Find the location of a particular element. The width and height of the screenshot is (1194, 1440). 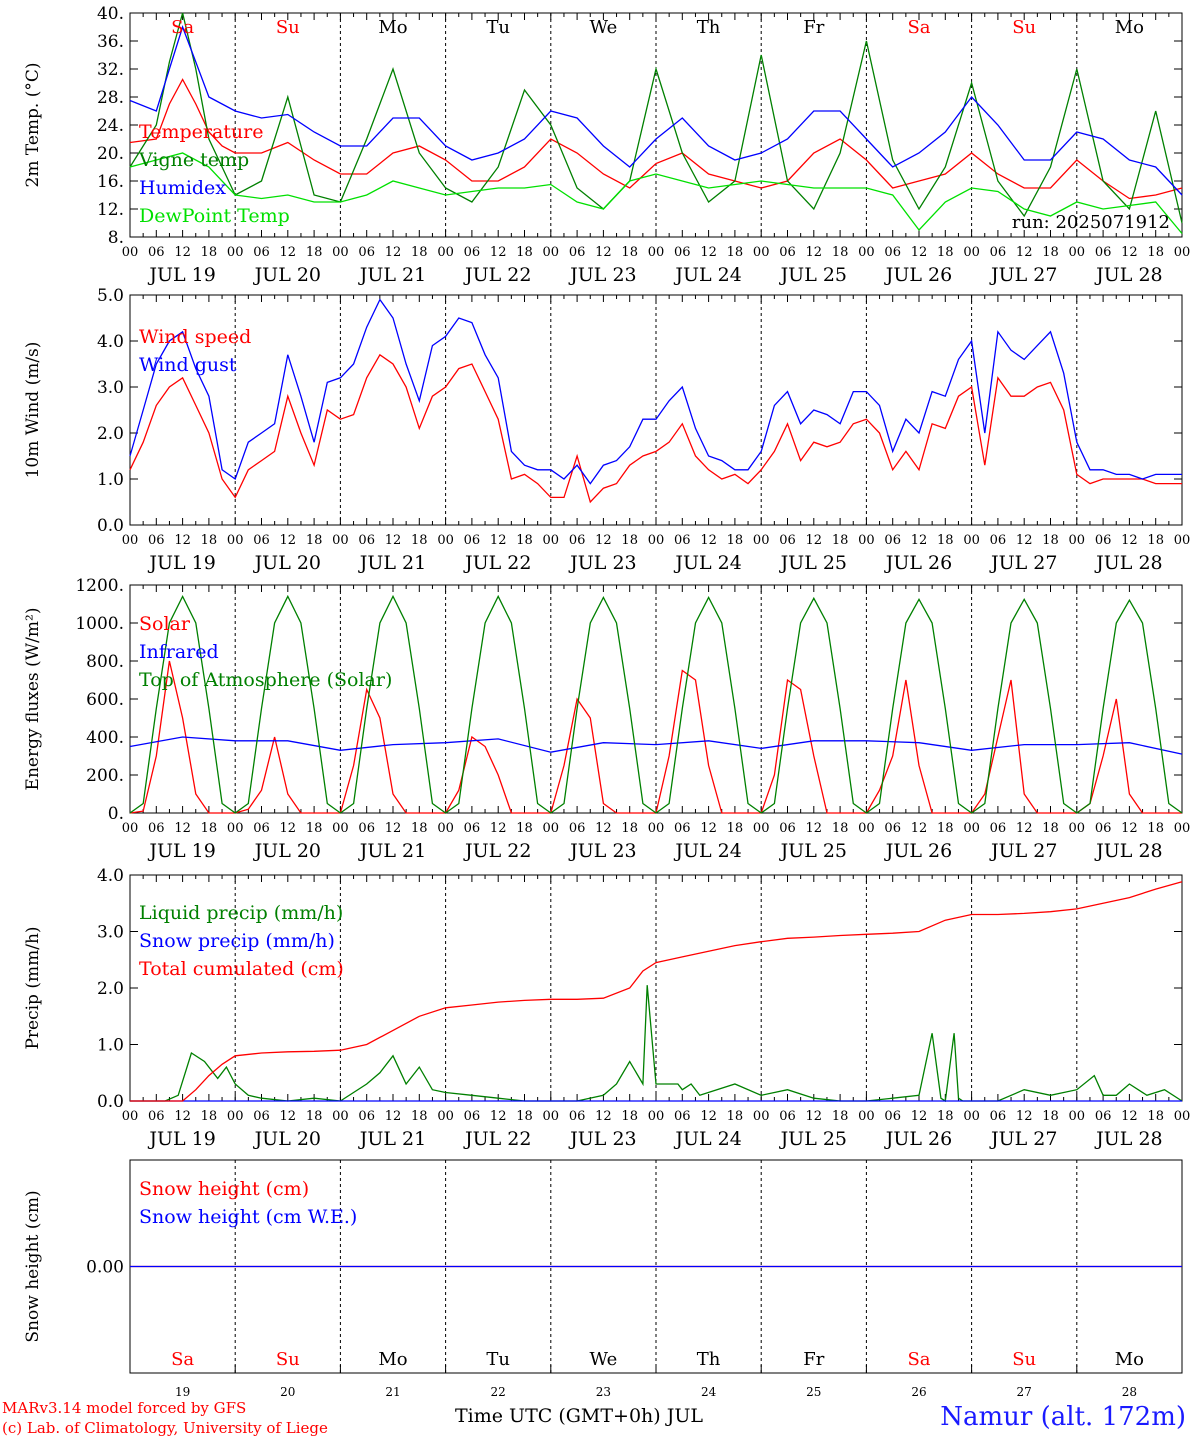

weekday-label: Su is located at coordinates (288, 27).